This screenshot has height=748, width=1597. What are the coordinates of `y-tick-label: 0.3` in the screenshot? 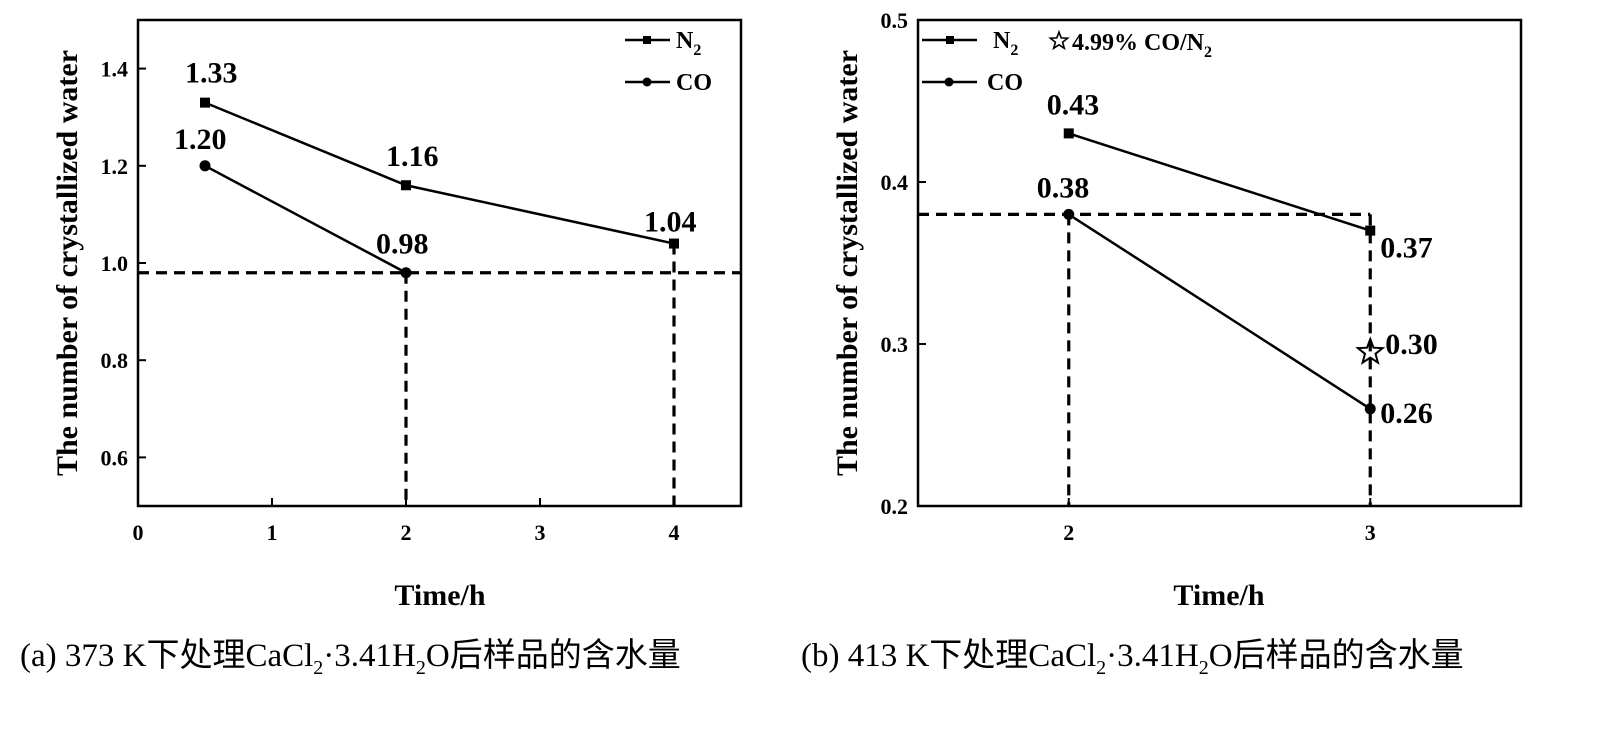 It's located at (895, 344).